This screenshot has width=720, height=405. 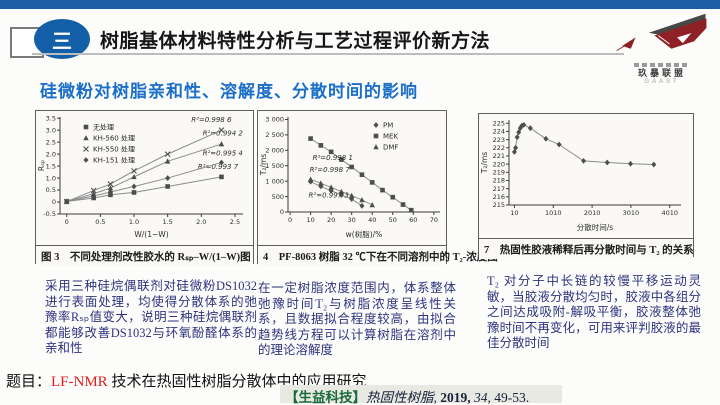 What do you see at coordinates (401, 397) in the screenshot?
I see `citation-journal: 热固性树脂,` at bounding box center [401, 397].